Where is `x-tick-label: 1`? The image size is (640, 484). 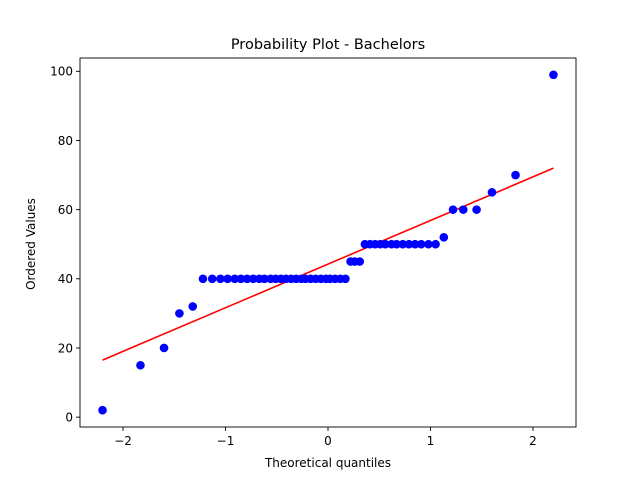 x-tick-label: 1 is located at coordinates (431, 441).